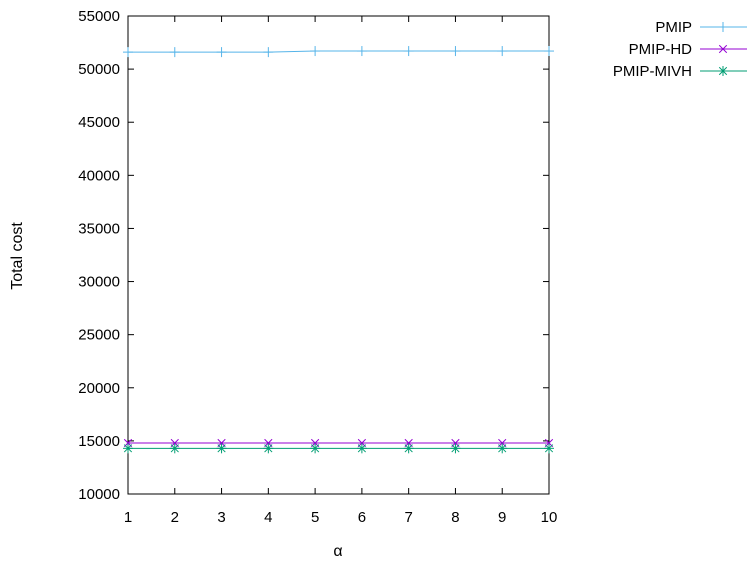 This screenshot has width=748, height=563. Describe the element at coordinates (99, 335) in the screenshot. I see `y-tick-label: 25000` at that location.